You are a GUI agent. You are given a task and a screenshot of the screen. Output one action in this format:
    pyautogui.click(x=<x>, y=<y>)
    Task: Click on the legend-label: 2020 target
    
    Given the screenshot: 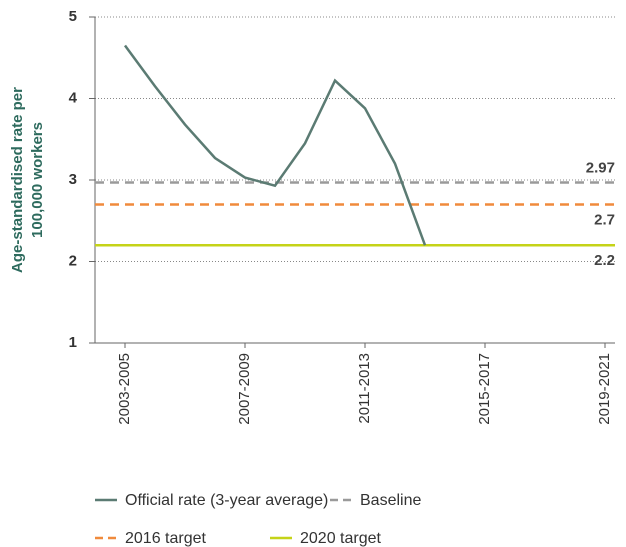 What is the action you would take?
    pyautogui.click(x=341, y=538)
    